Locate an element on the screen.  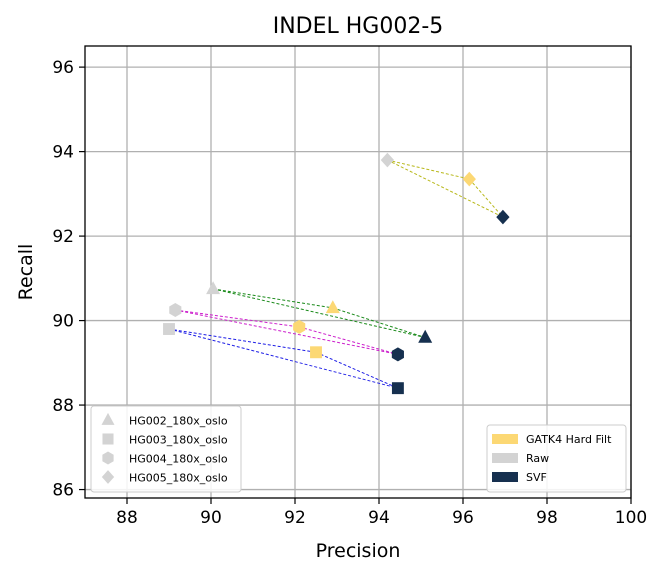
legend-marker-label: HG002_180x_oslo is located at coordinates (178, 421).